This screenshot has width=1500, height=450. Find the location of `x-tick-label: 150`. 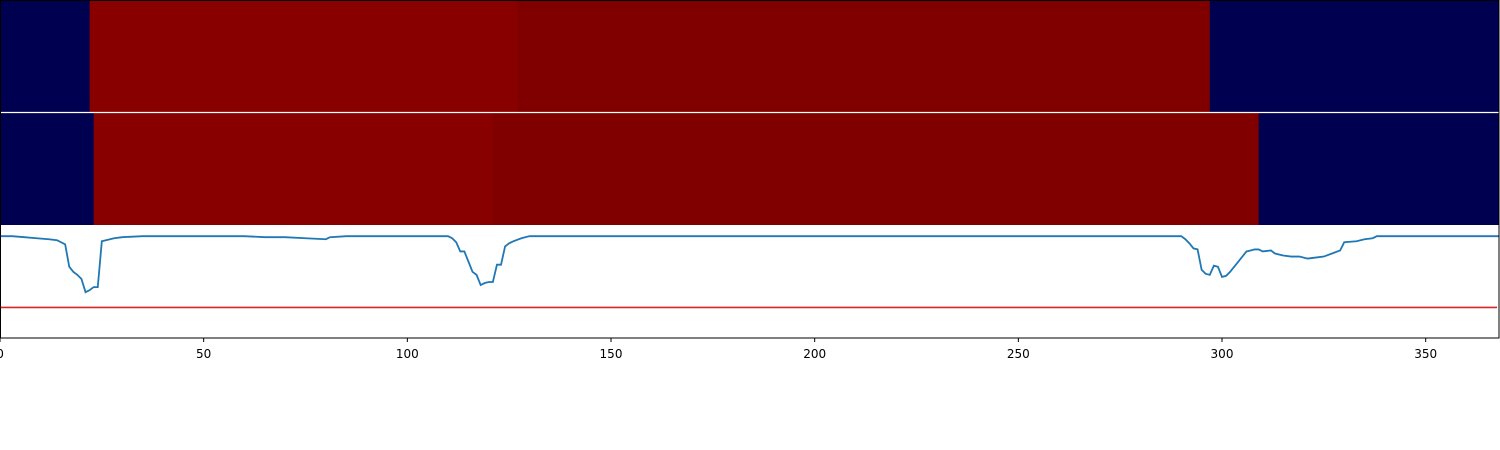

x-tick-label: 150 is located at coordinates (611, 354).